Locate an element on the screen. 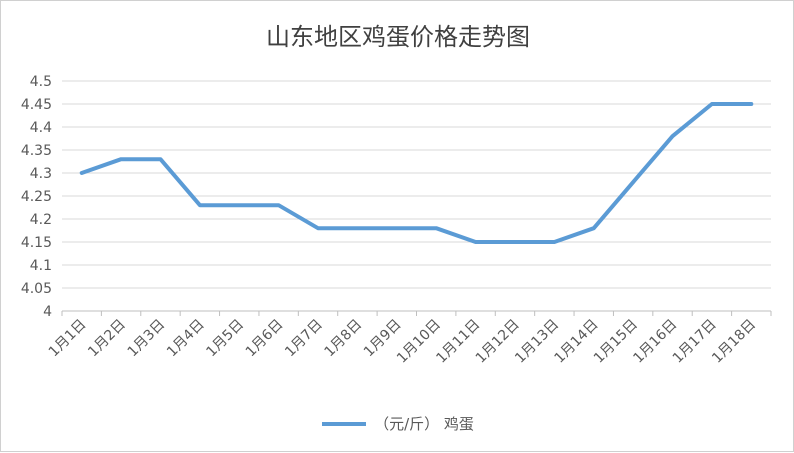 The image size is (794, 453). y-tick-label: 4.25 is located at coordinates (36, 197).